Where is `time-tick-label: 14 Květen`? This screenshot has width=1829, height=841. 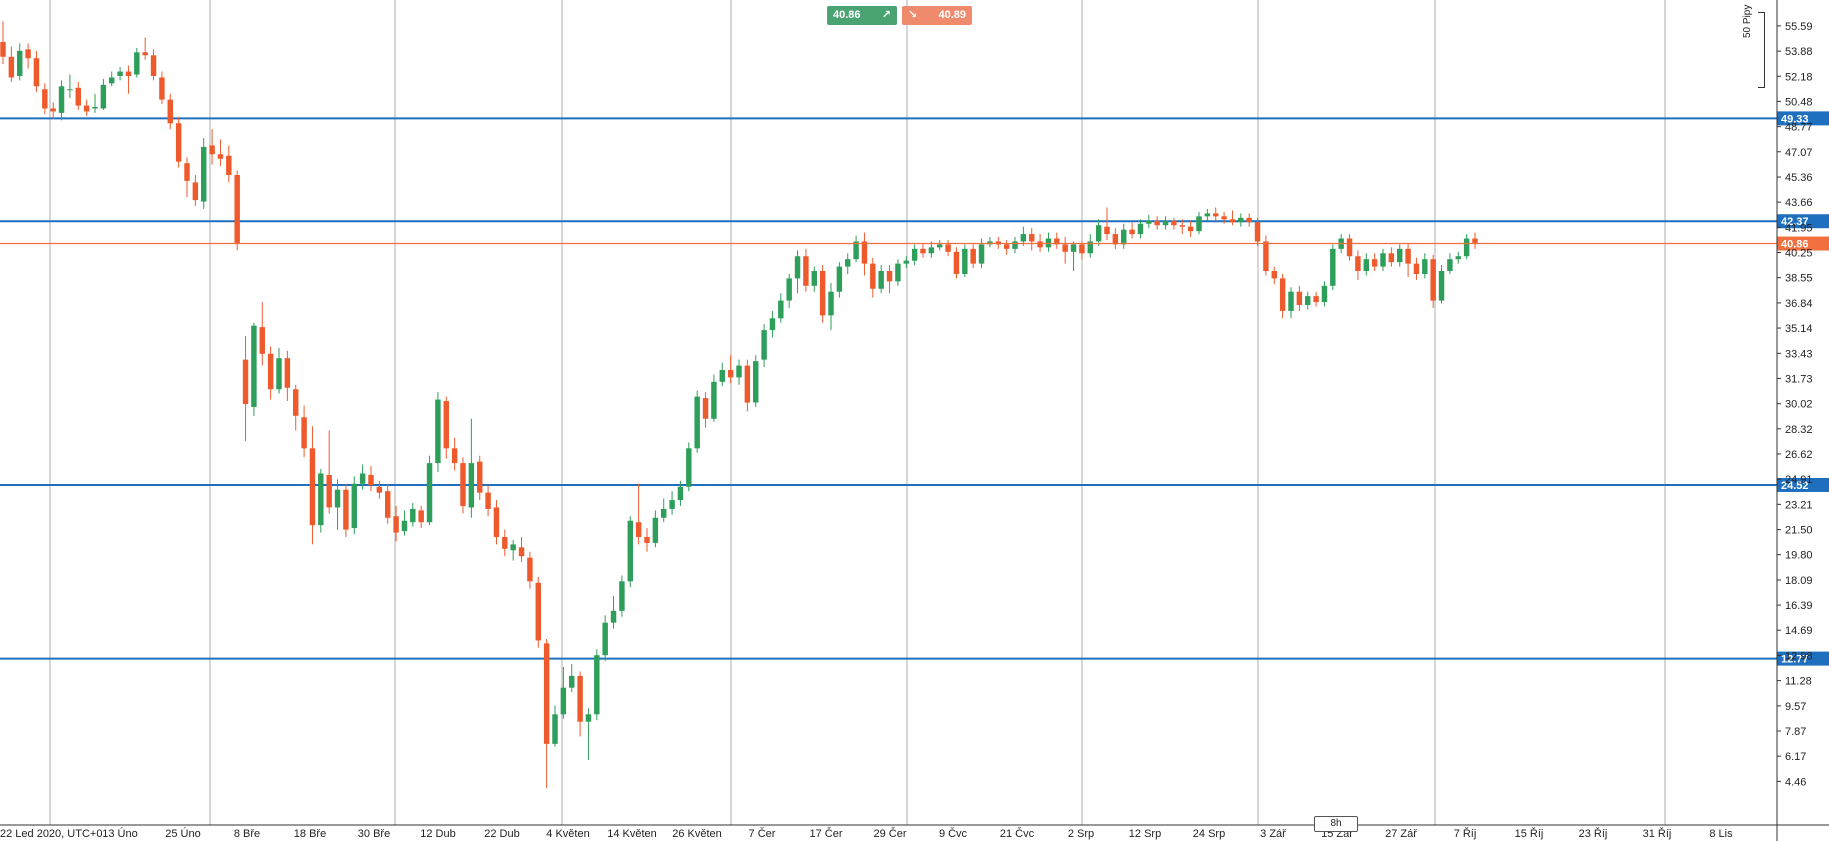 time-tick-label: 14 Květen is located at coordinates (632, 834).